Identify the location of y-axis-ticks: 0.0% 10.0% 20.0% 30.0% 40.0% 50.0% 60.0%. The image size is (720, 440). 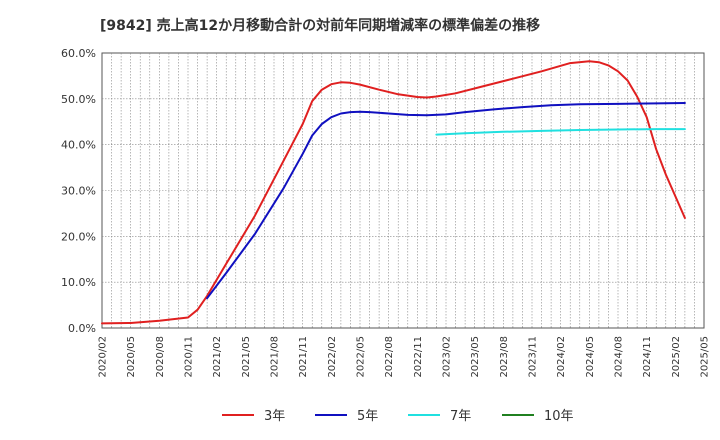
(78, 191).